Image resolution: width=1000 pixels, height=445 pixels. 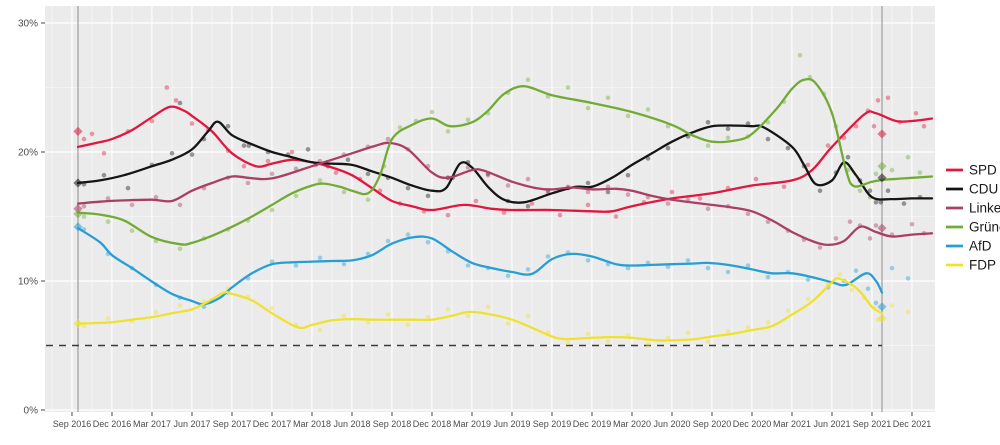 I want to click on election-result-diamond-linke, so click(x=882, y=228).